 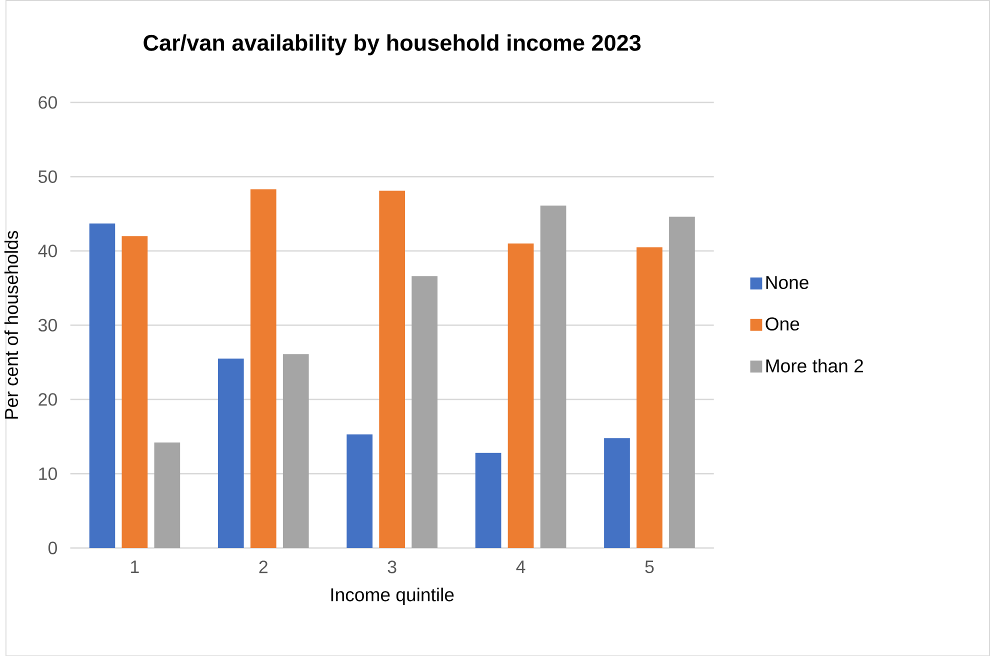 What do you see at coordinates (47, 251) in the screenshot?
I see `y-tick-label: 40` at bounding box center [47, 251].